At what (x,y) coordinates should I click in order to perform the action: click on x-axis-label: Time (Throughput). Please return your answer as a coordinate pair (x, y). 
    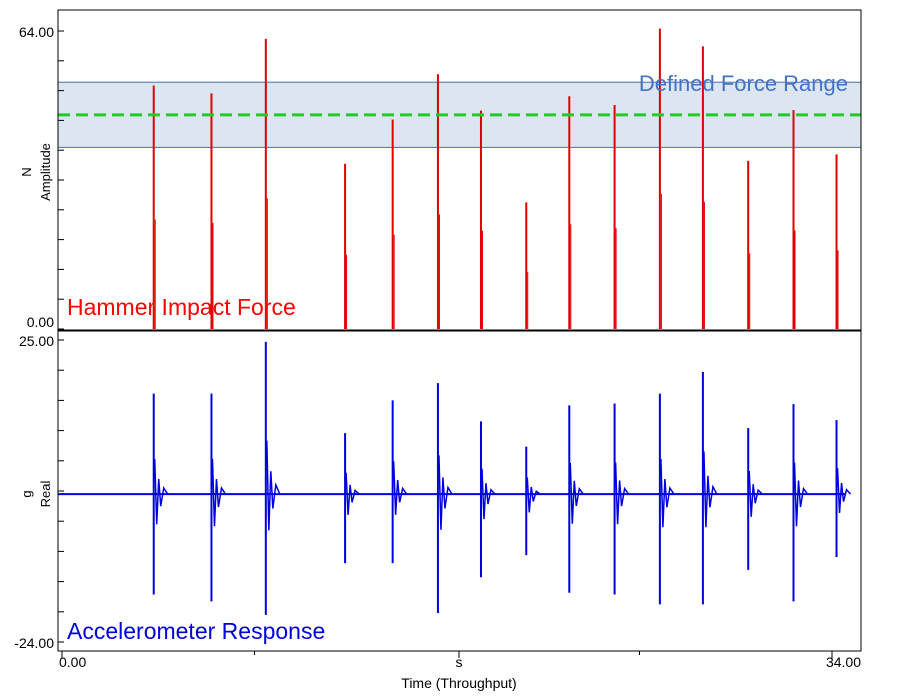
    Looking at the image, I should click on (458, 683).